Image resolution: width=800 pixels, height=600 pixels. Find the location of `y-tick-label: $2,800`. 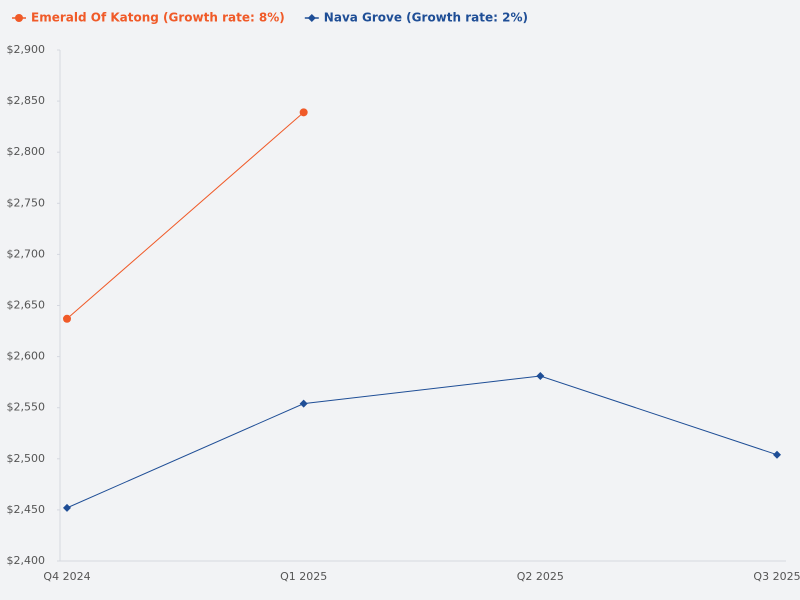

y-tick-label: $2,800 is located at coordinates (26, 151).